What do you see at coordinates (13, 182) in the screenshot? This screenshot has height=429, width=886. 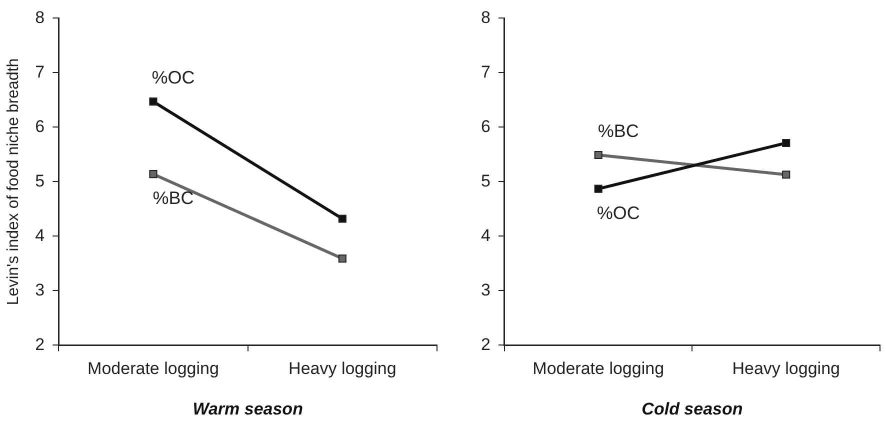 I see `y-axis-title: Levin's index of food niche breadth` at bounding box center [13, 182].